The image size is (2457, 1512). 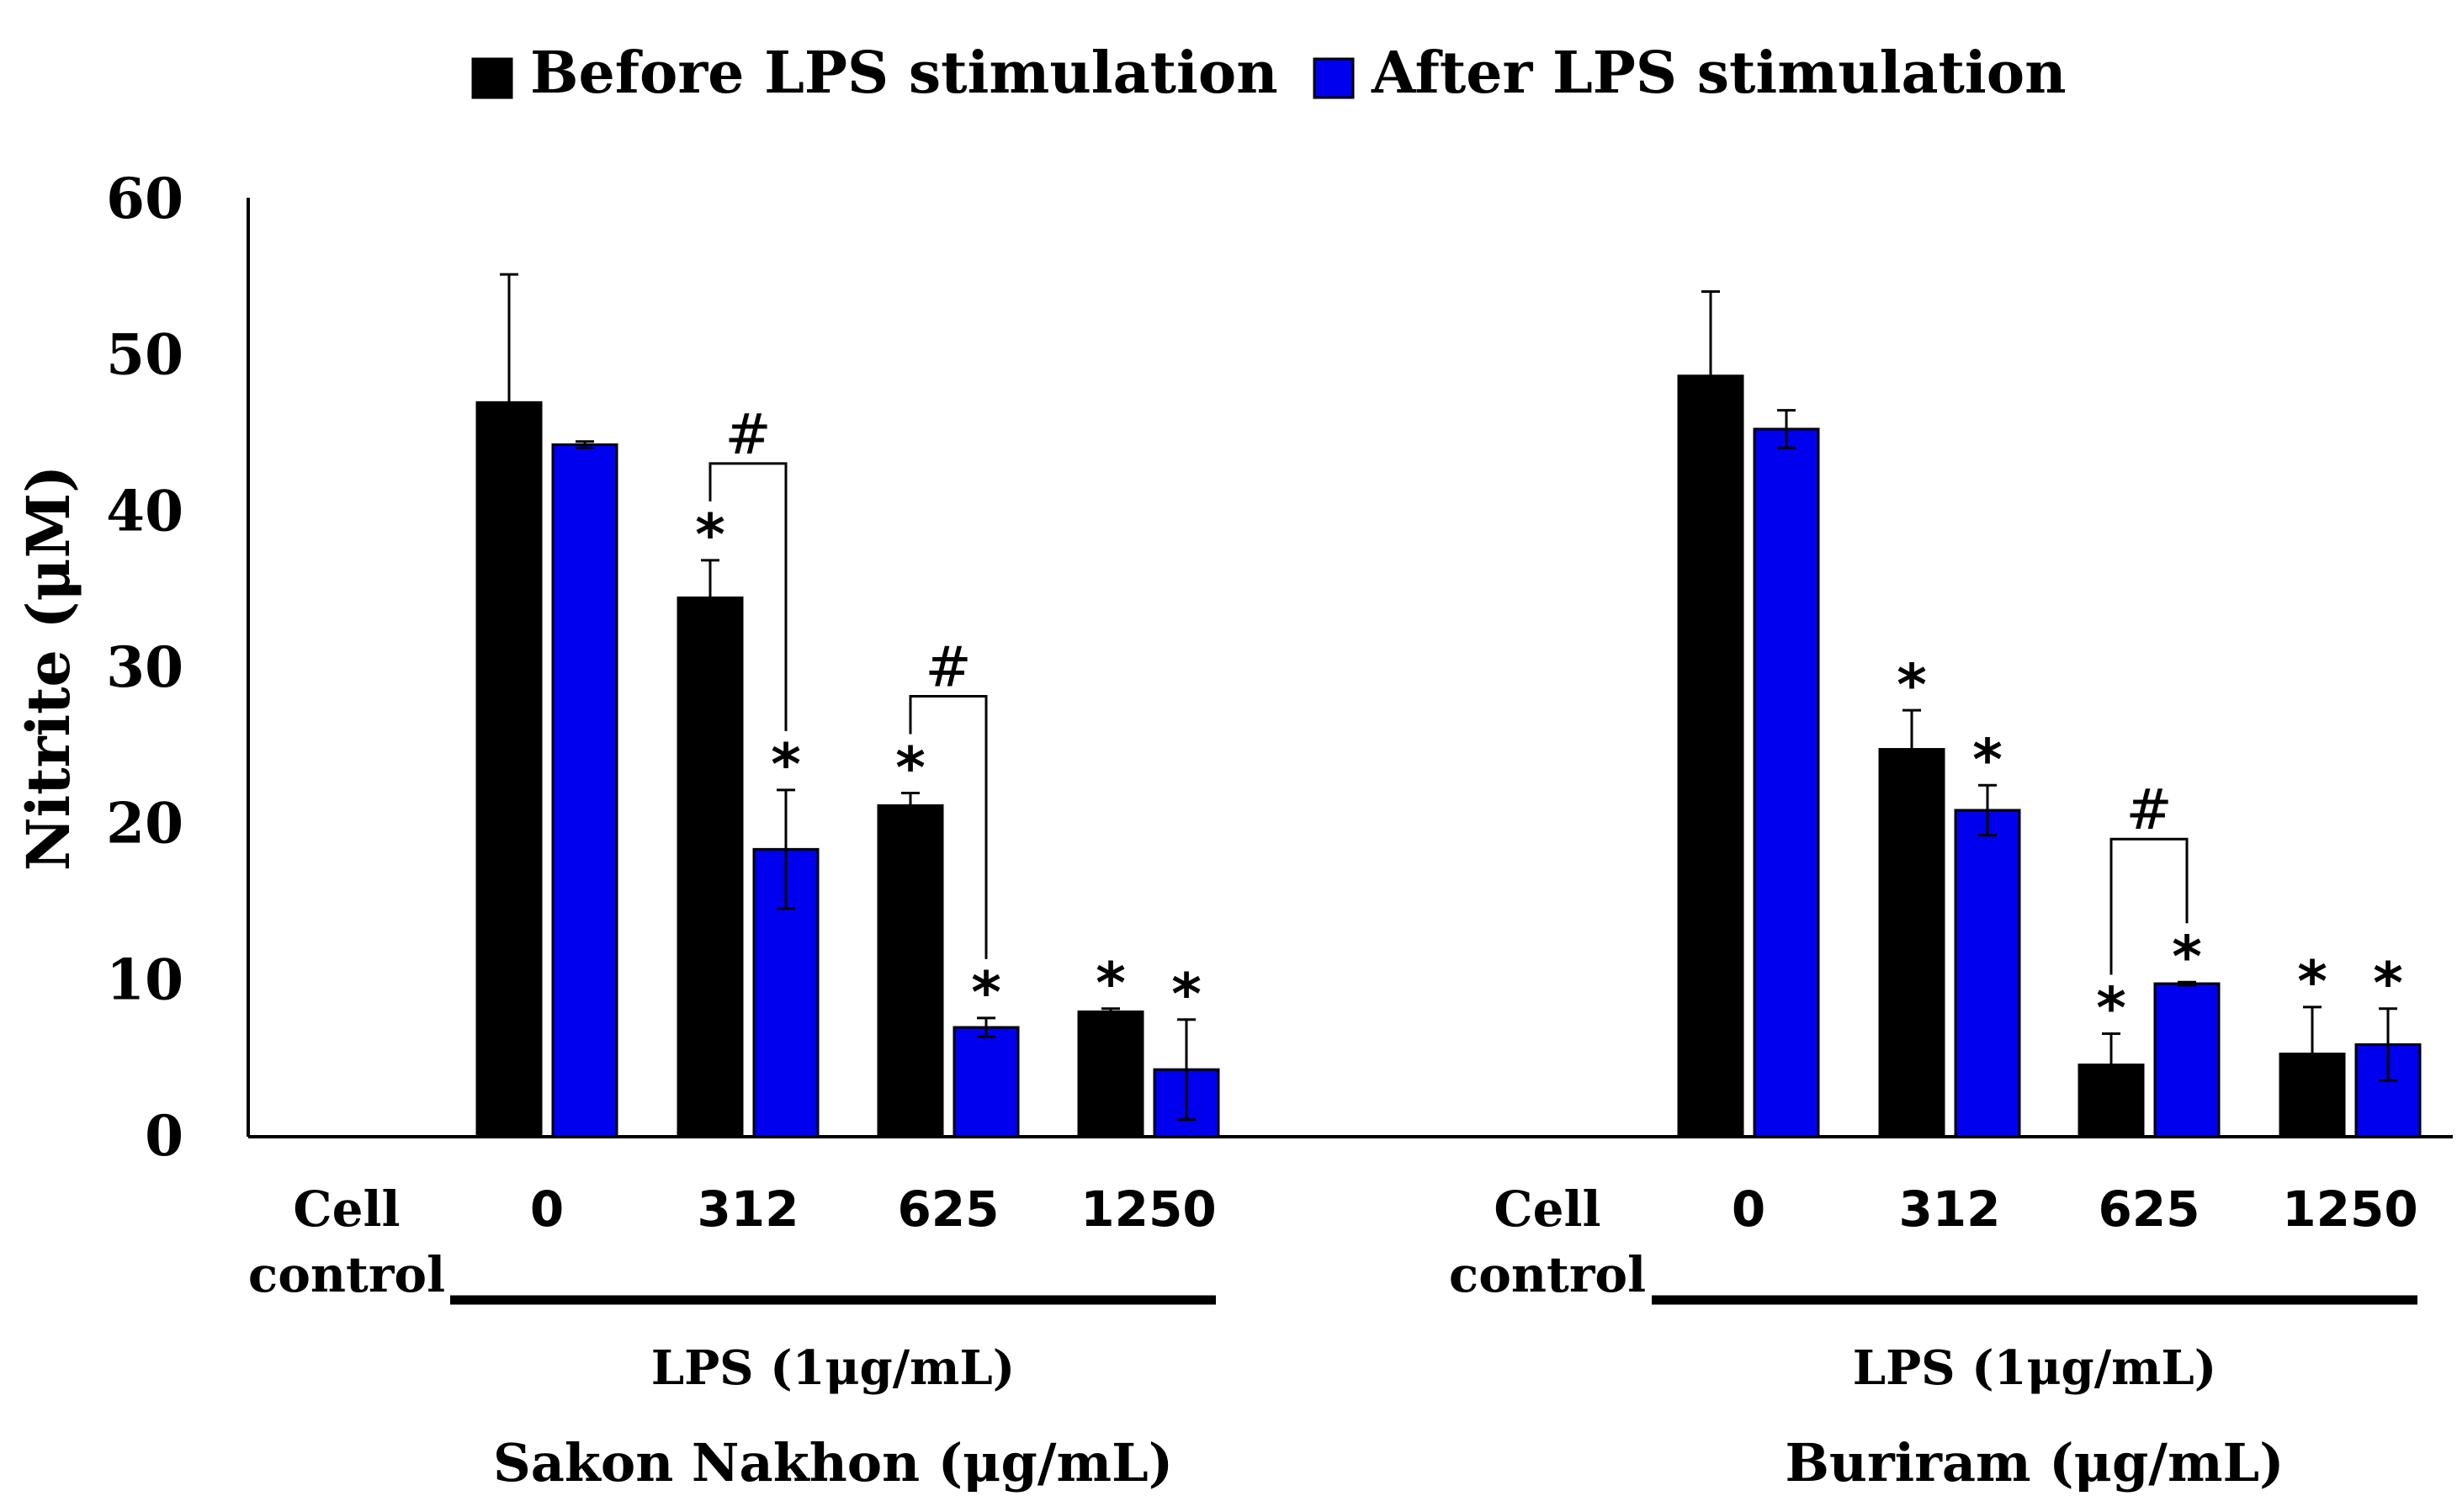 I want to click on legend-label: Before LPS stimulation, so click(x=904, y=73).